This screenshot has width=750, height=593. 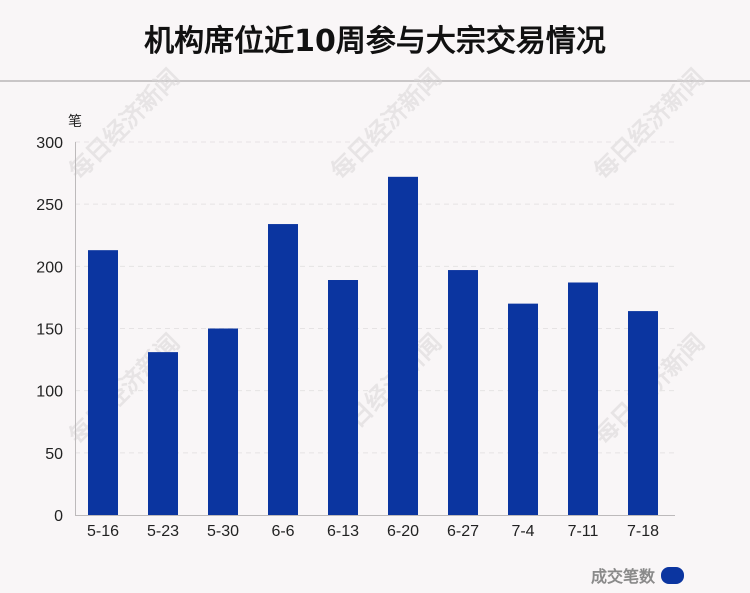 What do you see at coordinates (223, 531) in the screenshot?
I see `x-tick-label: 5-30` at bounding box center [223, 531].